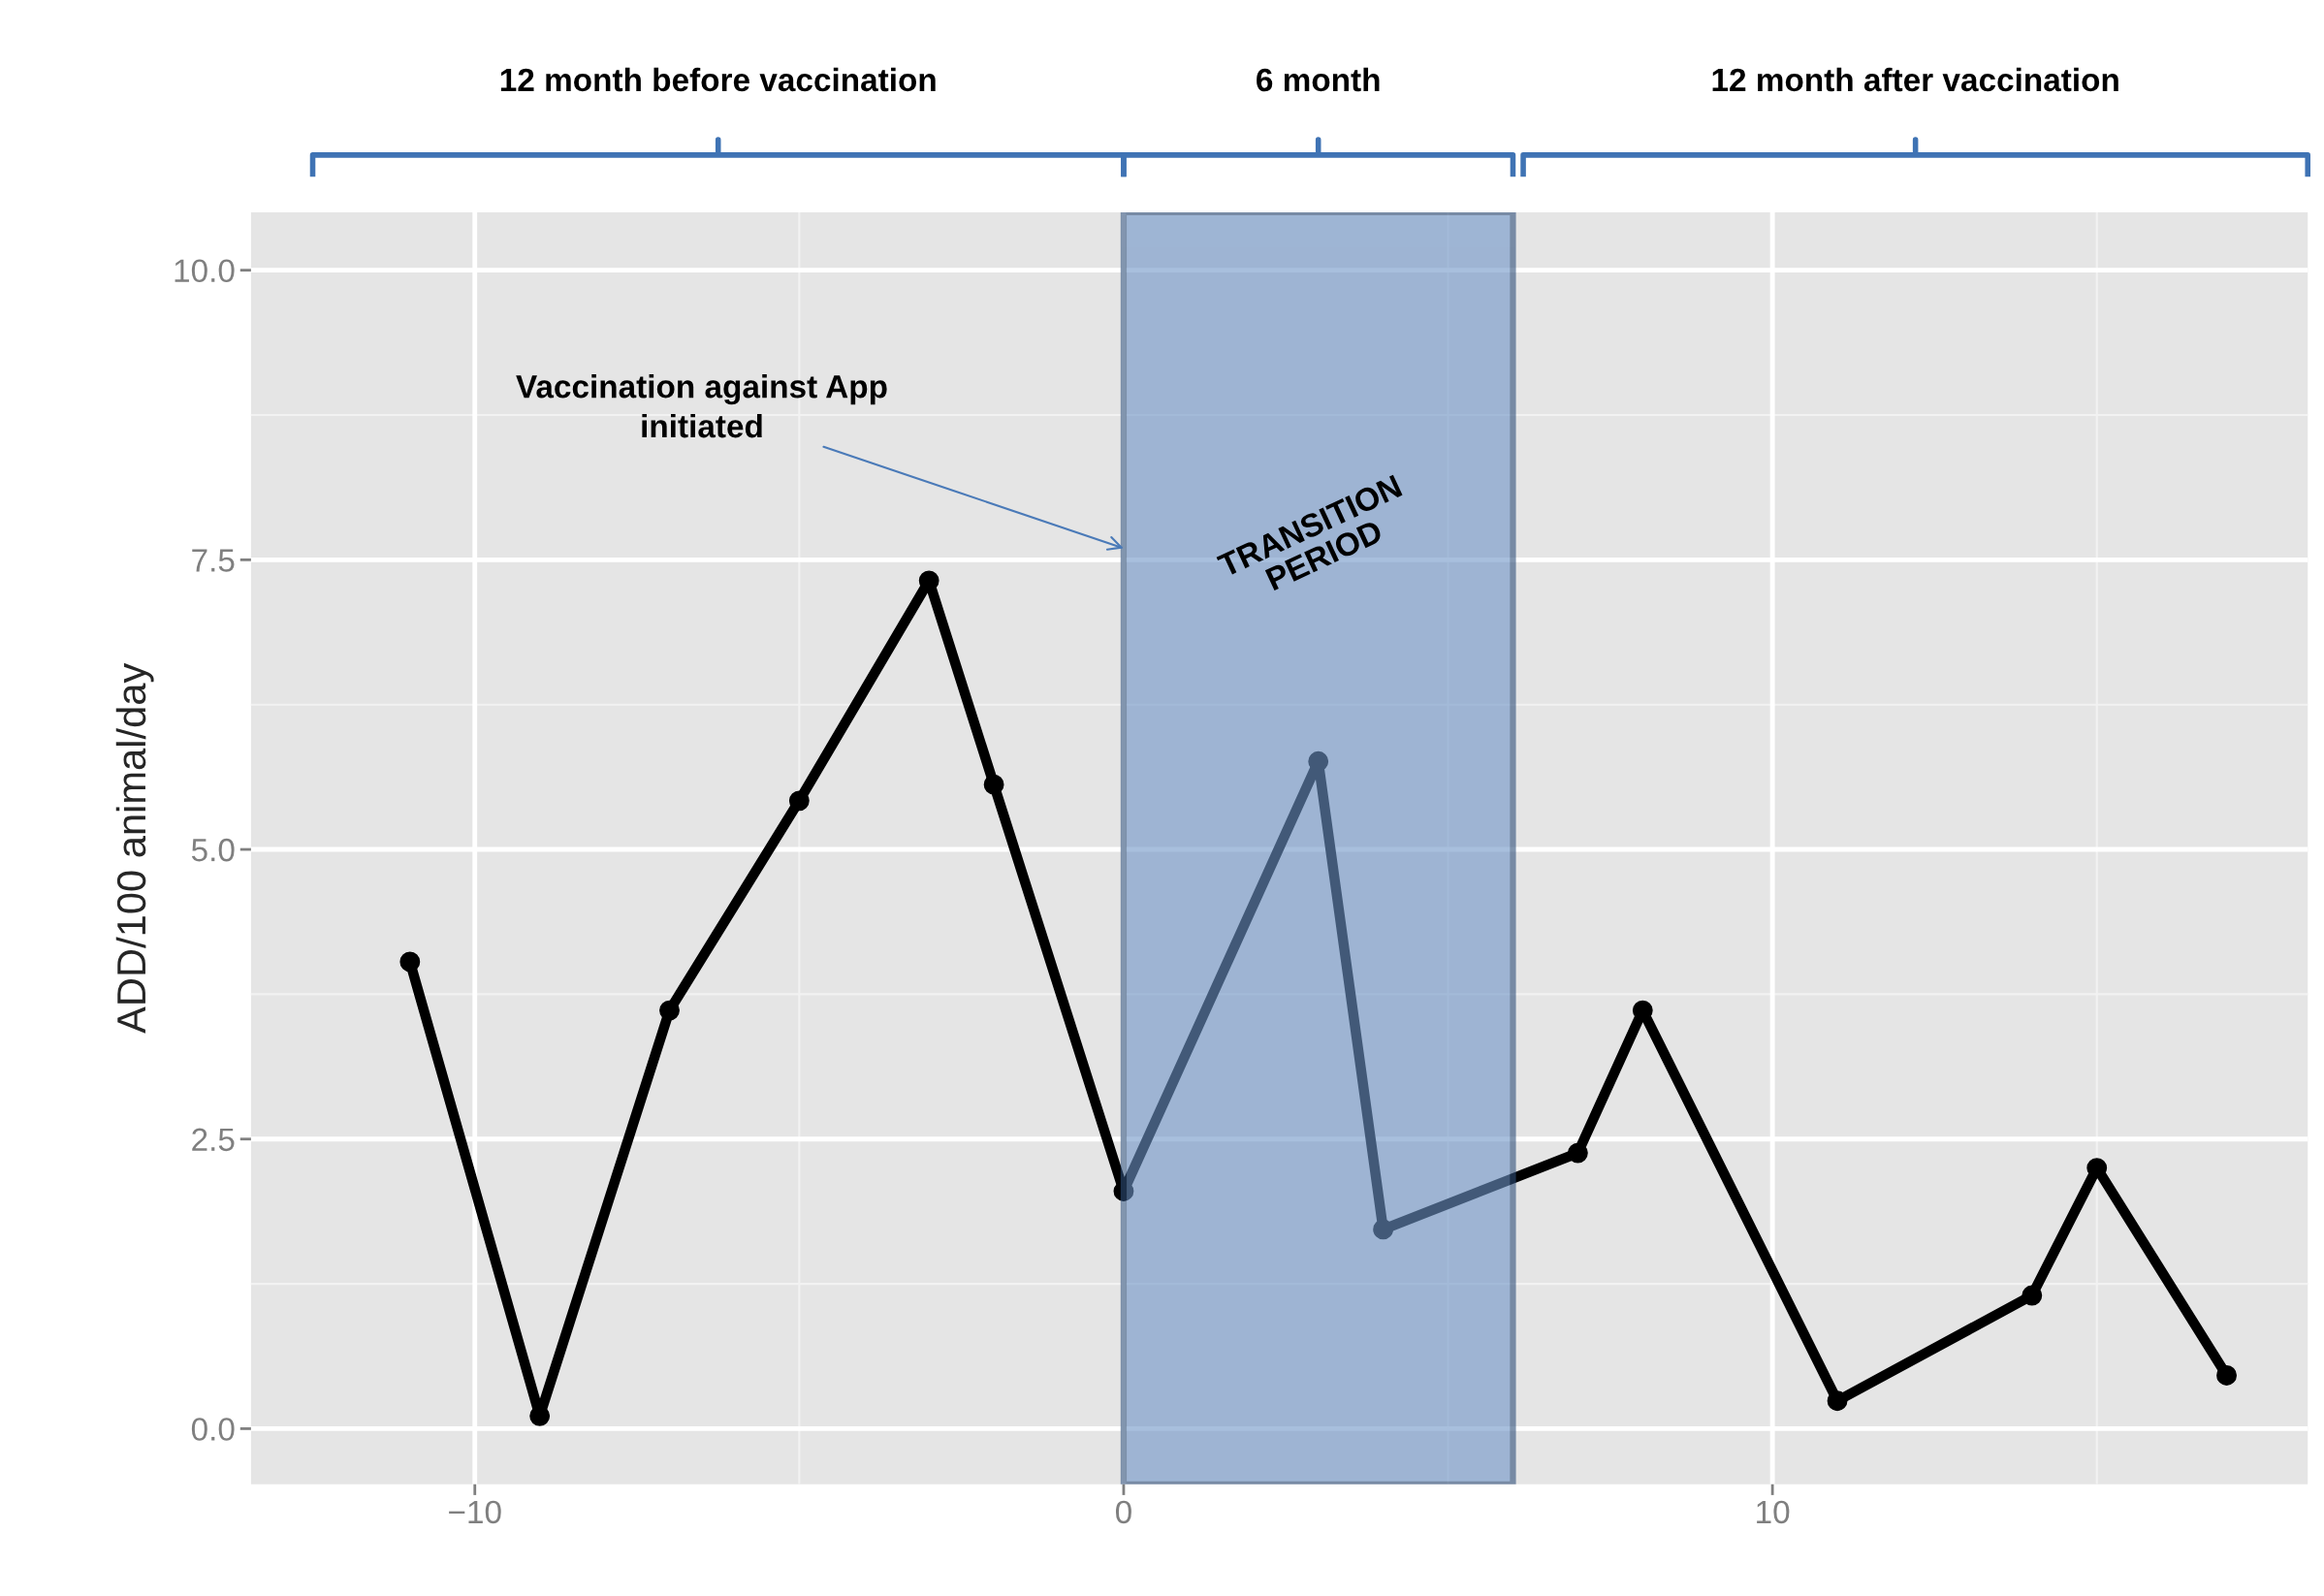  I want to click on text: 12 month before vaccination, so click(718, 79).